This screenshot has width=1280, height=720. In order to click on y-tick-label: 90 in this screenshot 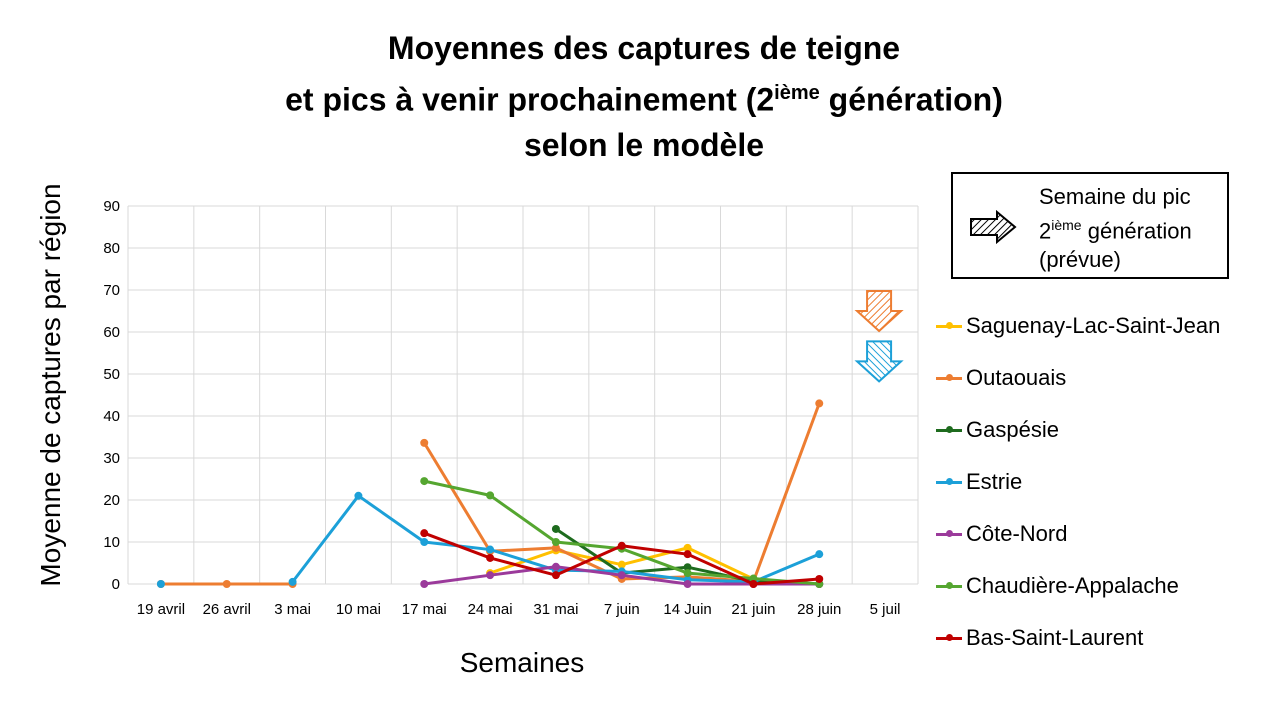, I will do `click(111, 206)`.